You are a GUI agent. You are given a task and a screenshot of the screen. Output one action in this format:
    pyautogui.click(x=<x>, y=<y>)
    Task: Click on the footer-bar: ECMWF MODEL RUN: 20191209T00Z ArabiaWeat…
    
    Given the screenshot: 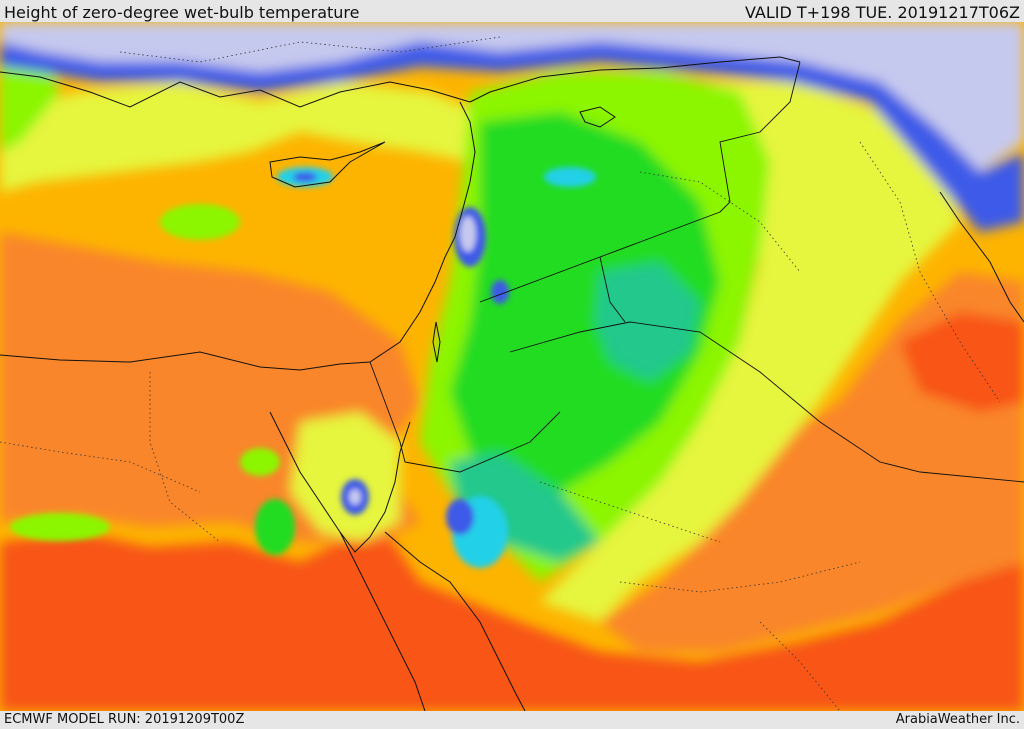 What is the action you would take?
    pyautogui.click(x=512, y=720)
    